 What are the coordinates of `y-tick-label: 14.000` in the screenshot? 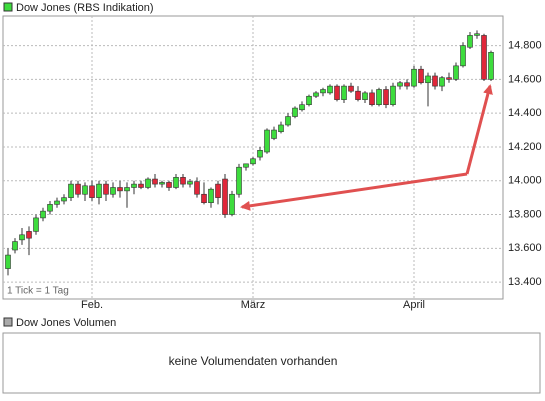 It's located at (525, 181).